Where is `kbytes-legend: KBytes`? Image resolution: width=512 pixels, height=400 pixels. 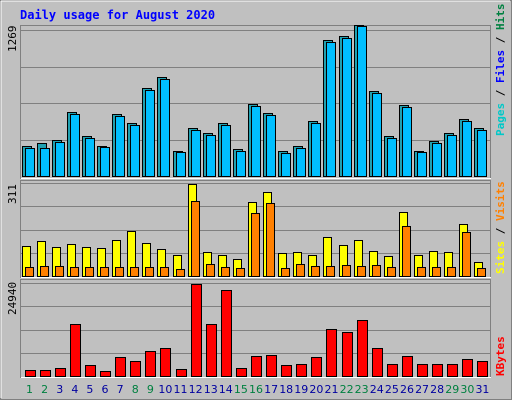 kbytes-legend: KBytes is located at coordinates (500, 356).